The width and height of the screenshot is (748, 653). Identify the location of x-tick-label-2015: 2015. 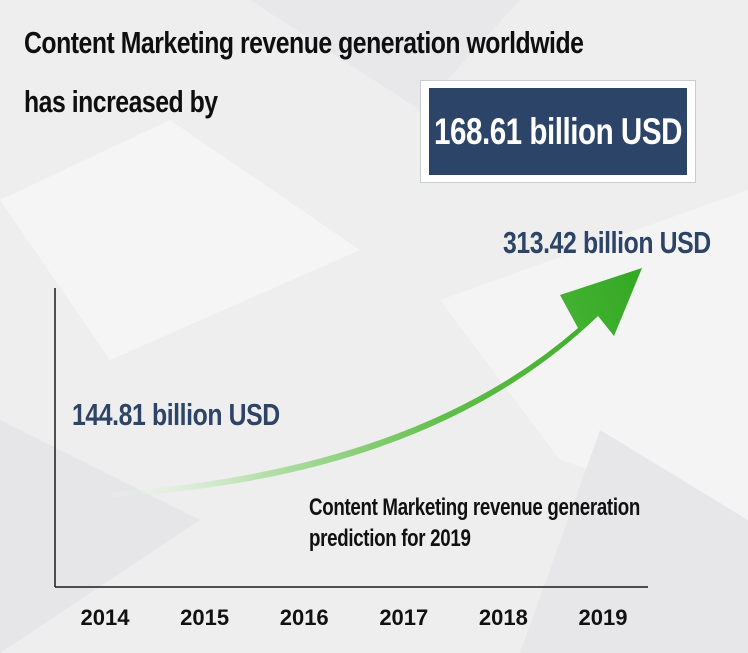
(204, 617).